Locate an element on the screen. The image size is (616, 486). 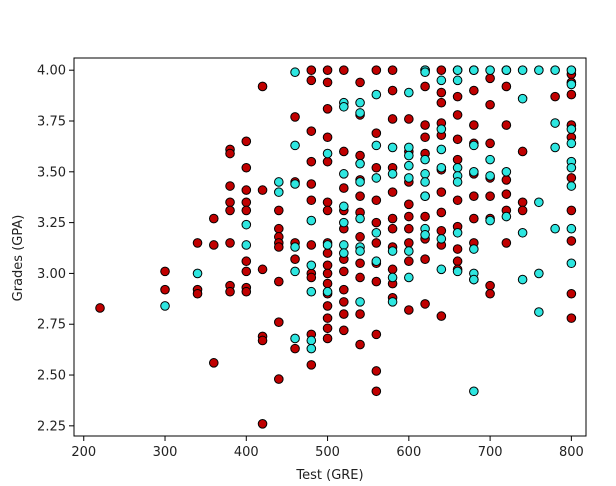
x-tick-label: 200 is located at coordinates (83, 452).